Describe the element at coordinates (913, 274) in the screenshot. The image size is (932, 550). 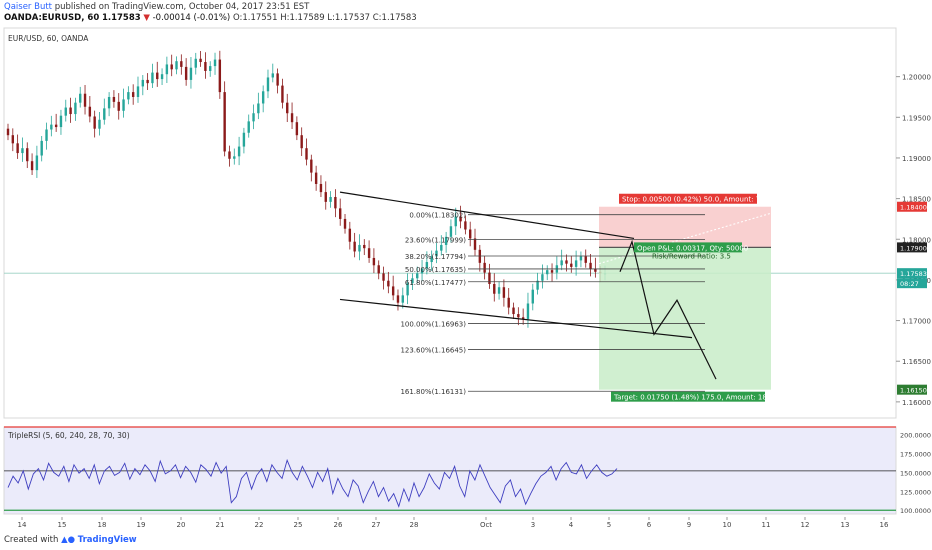
I see `price-marker: 1.17583` at that location.